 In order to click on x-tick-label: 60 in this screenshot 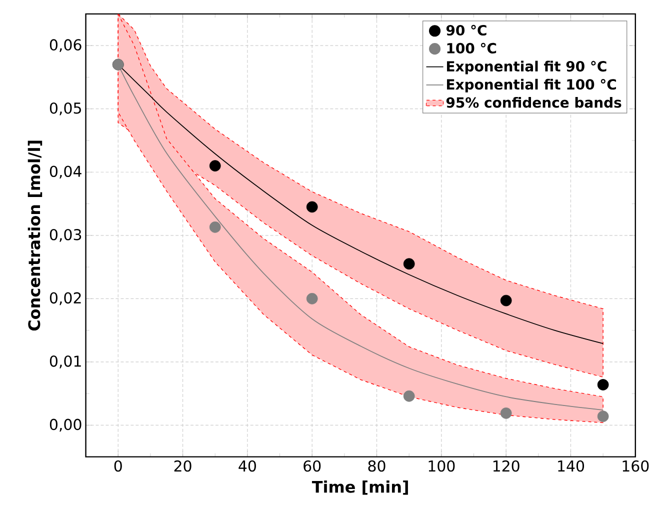, I will do `click(312, 466)`.